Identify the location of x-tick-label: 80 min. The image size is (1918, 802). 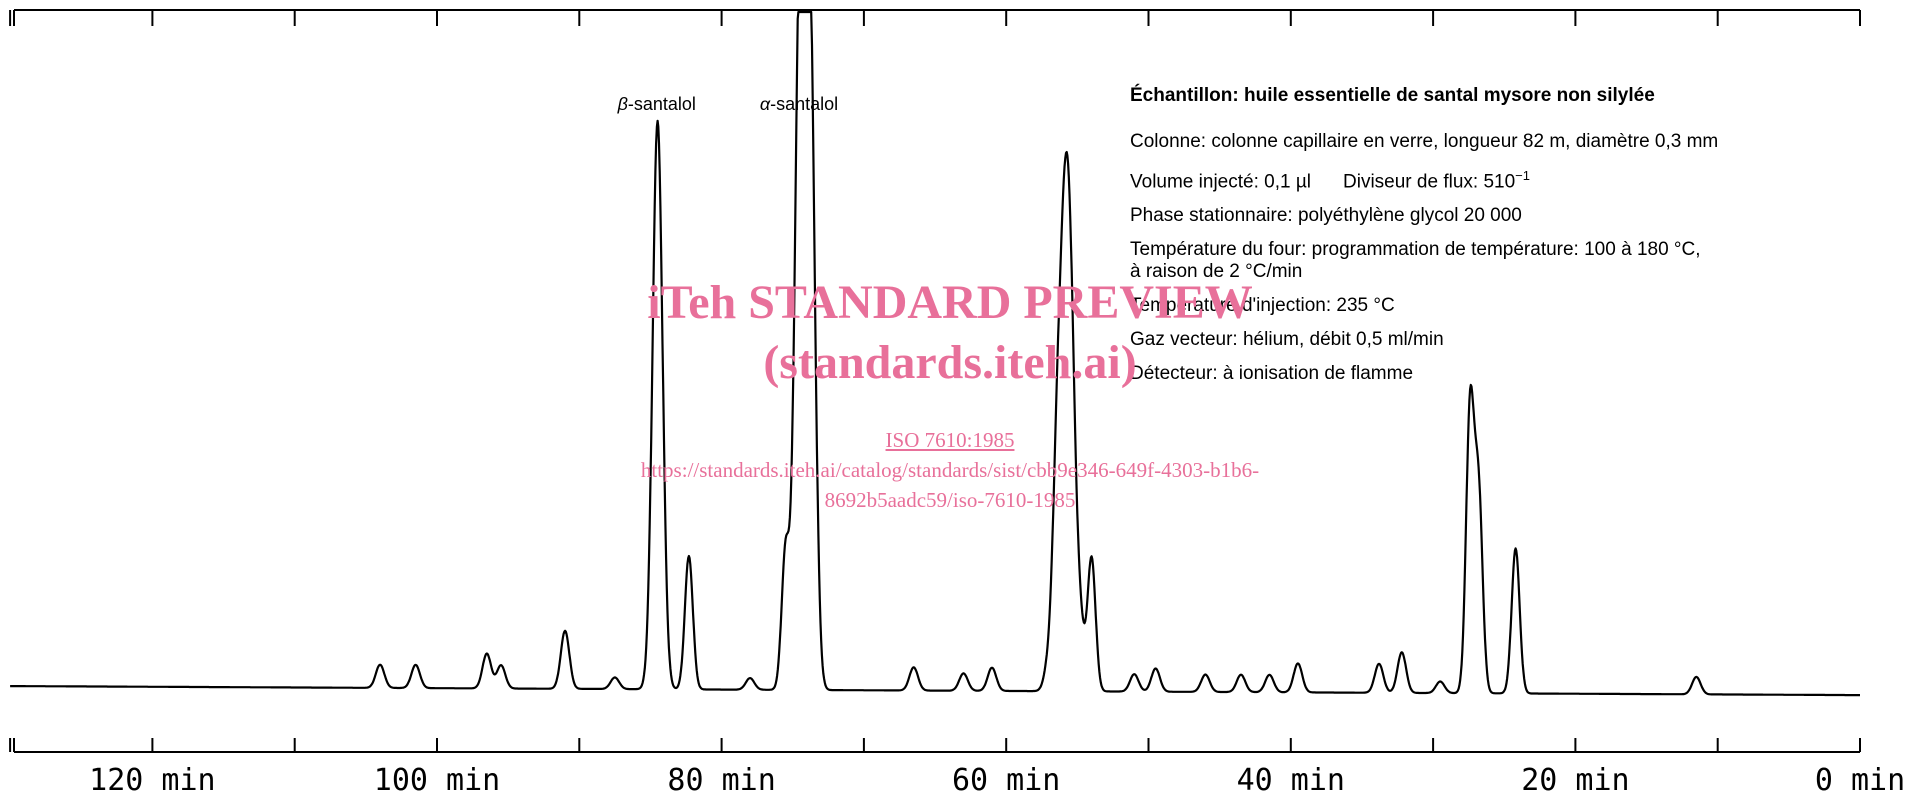
(721, 780).